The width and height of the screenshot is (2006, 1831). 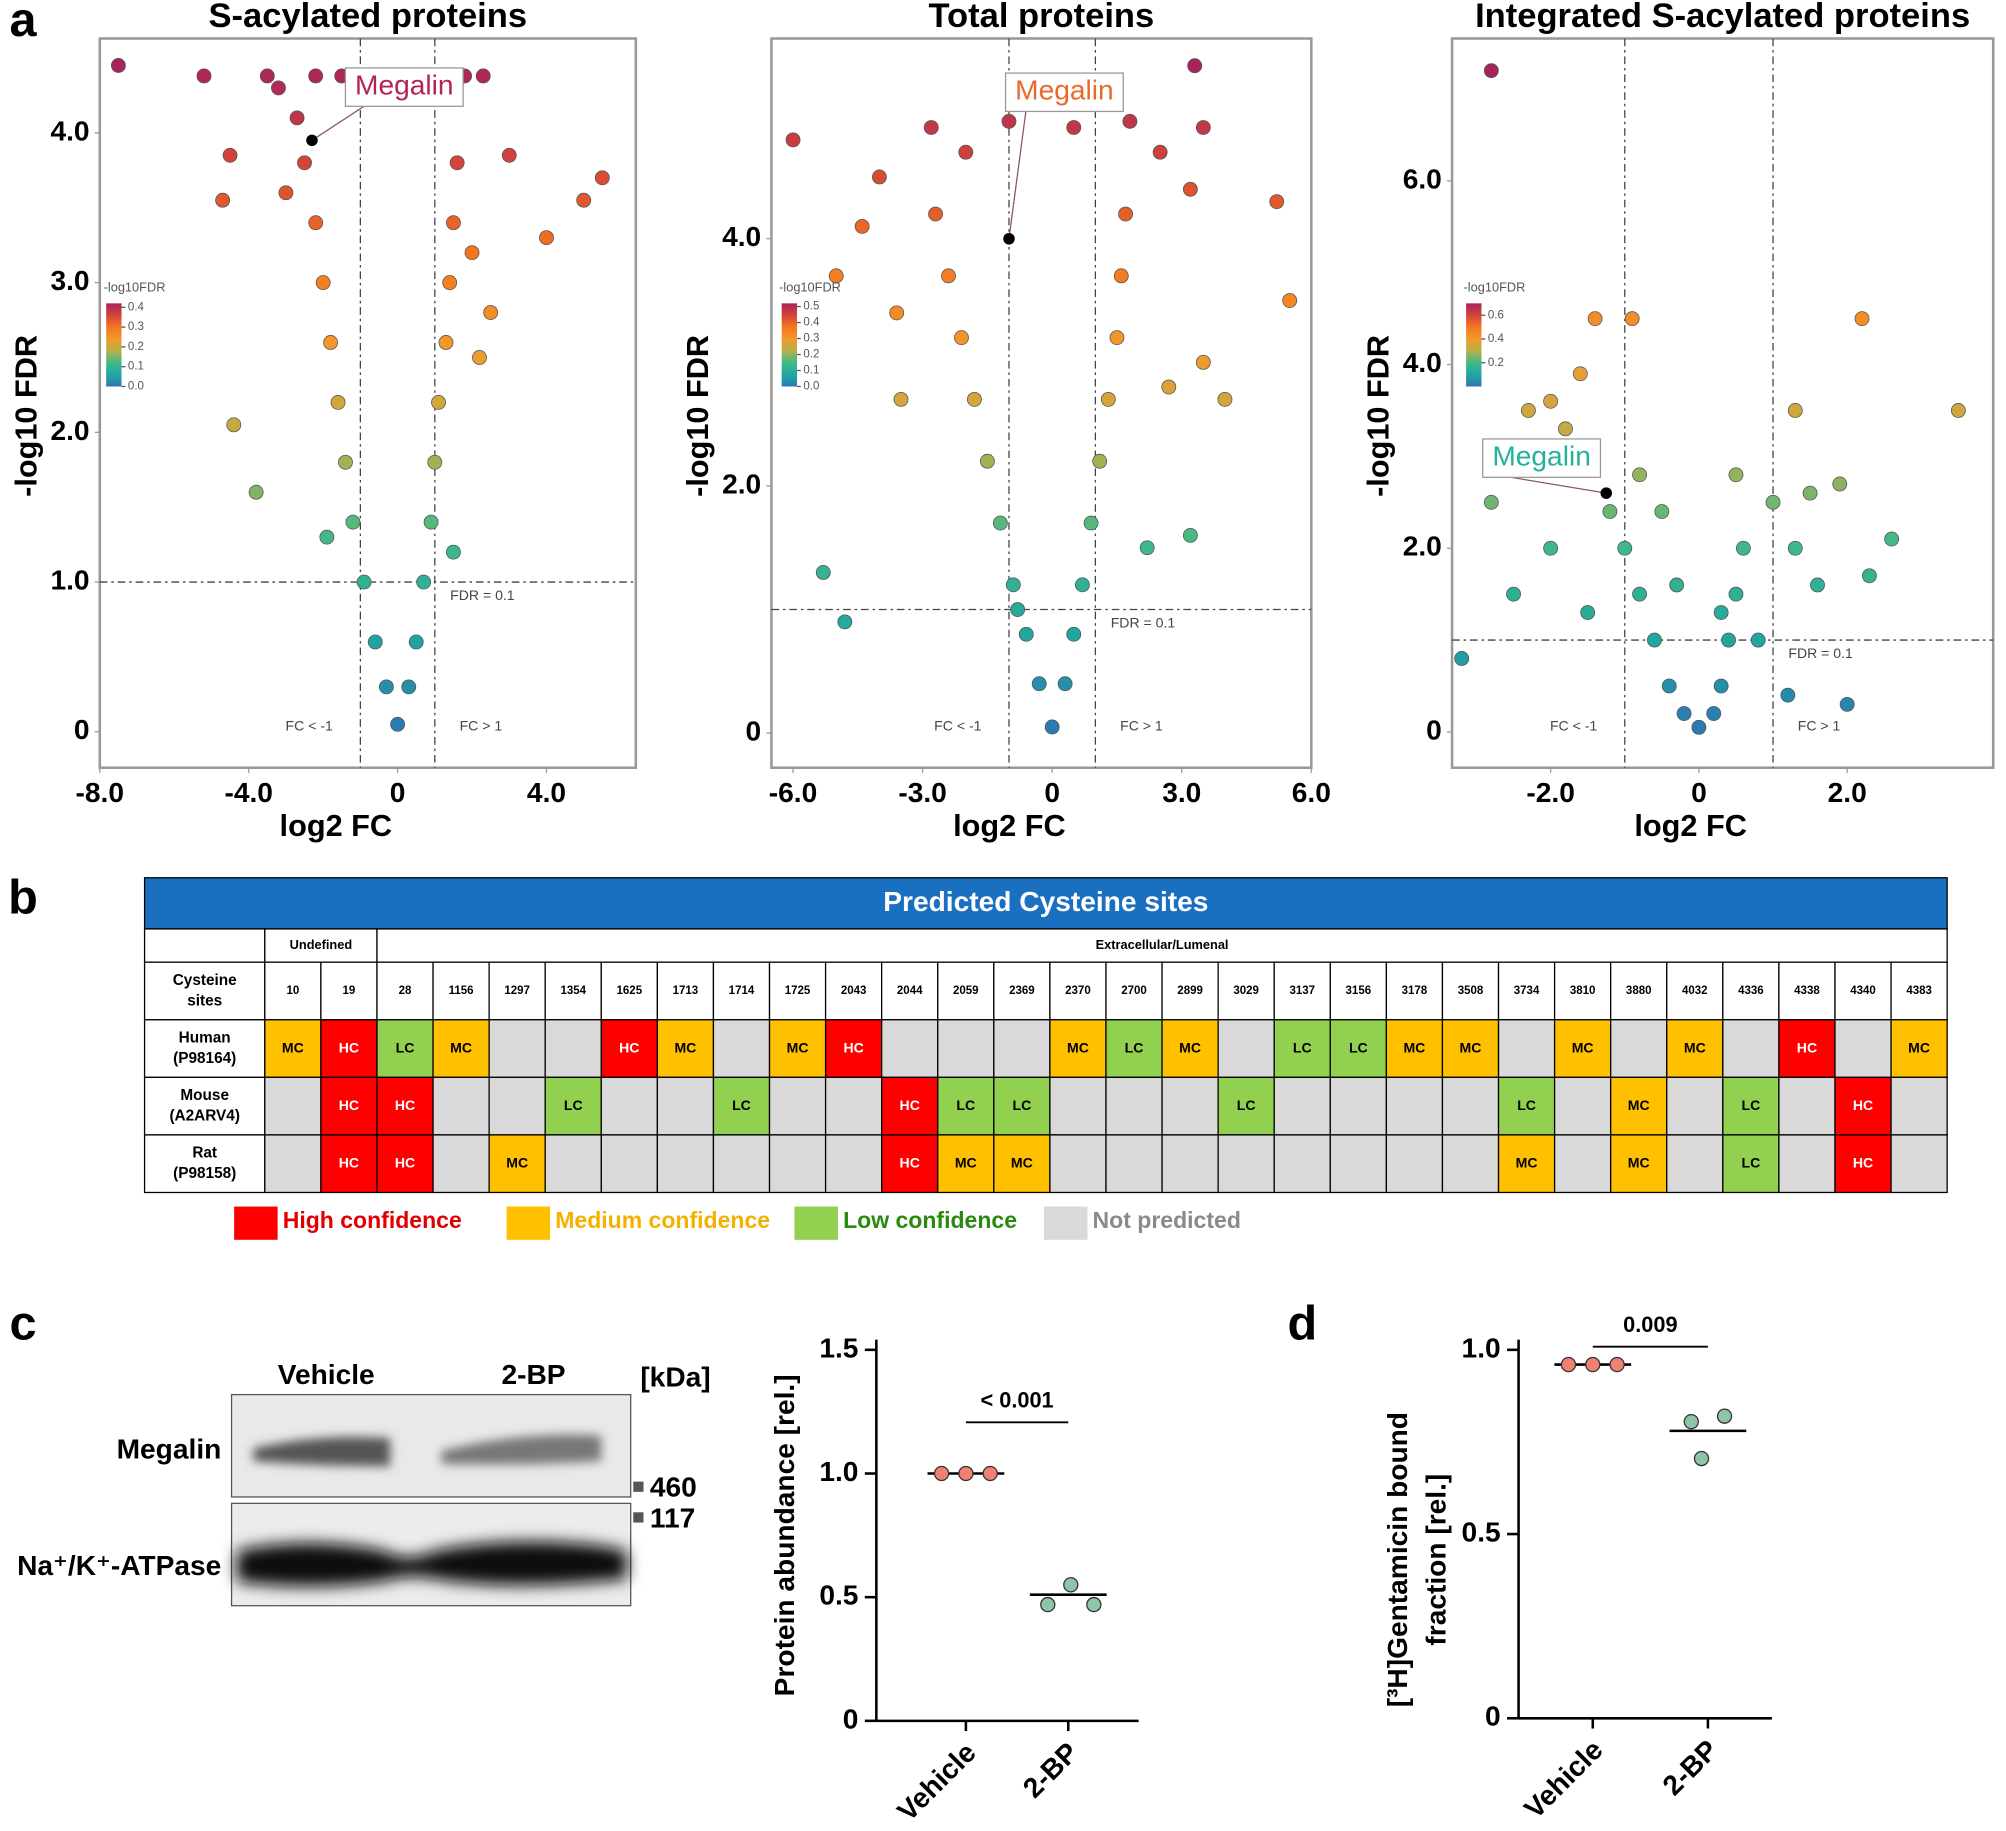 What do you see at coordinates (1022, 991) in the screenshot?
I see `site-label: 2369` at bounding box center [1022, 991].